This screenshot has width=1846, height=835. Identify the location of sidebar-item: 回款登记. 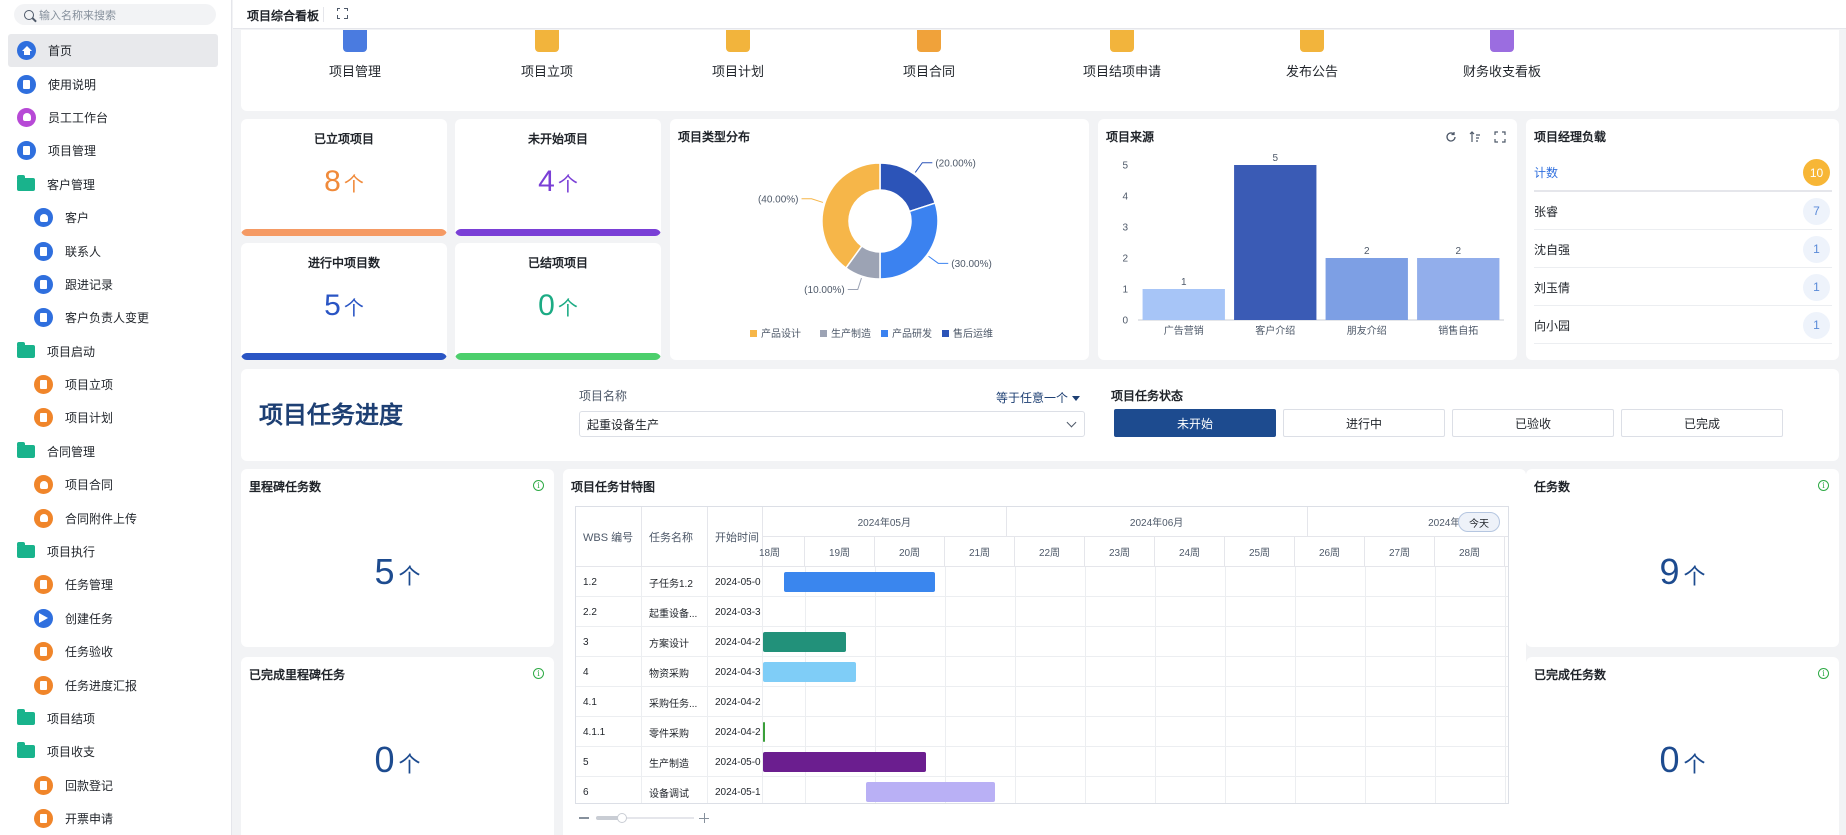
(116, 785).